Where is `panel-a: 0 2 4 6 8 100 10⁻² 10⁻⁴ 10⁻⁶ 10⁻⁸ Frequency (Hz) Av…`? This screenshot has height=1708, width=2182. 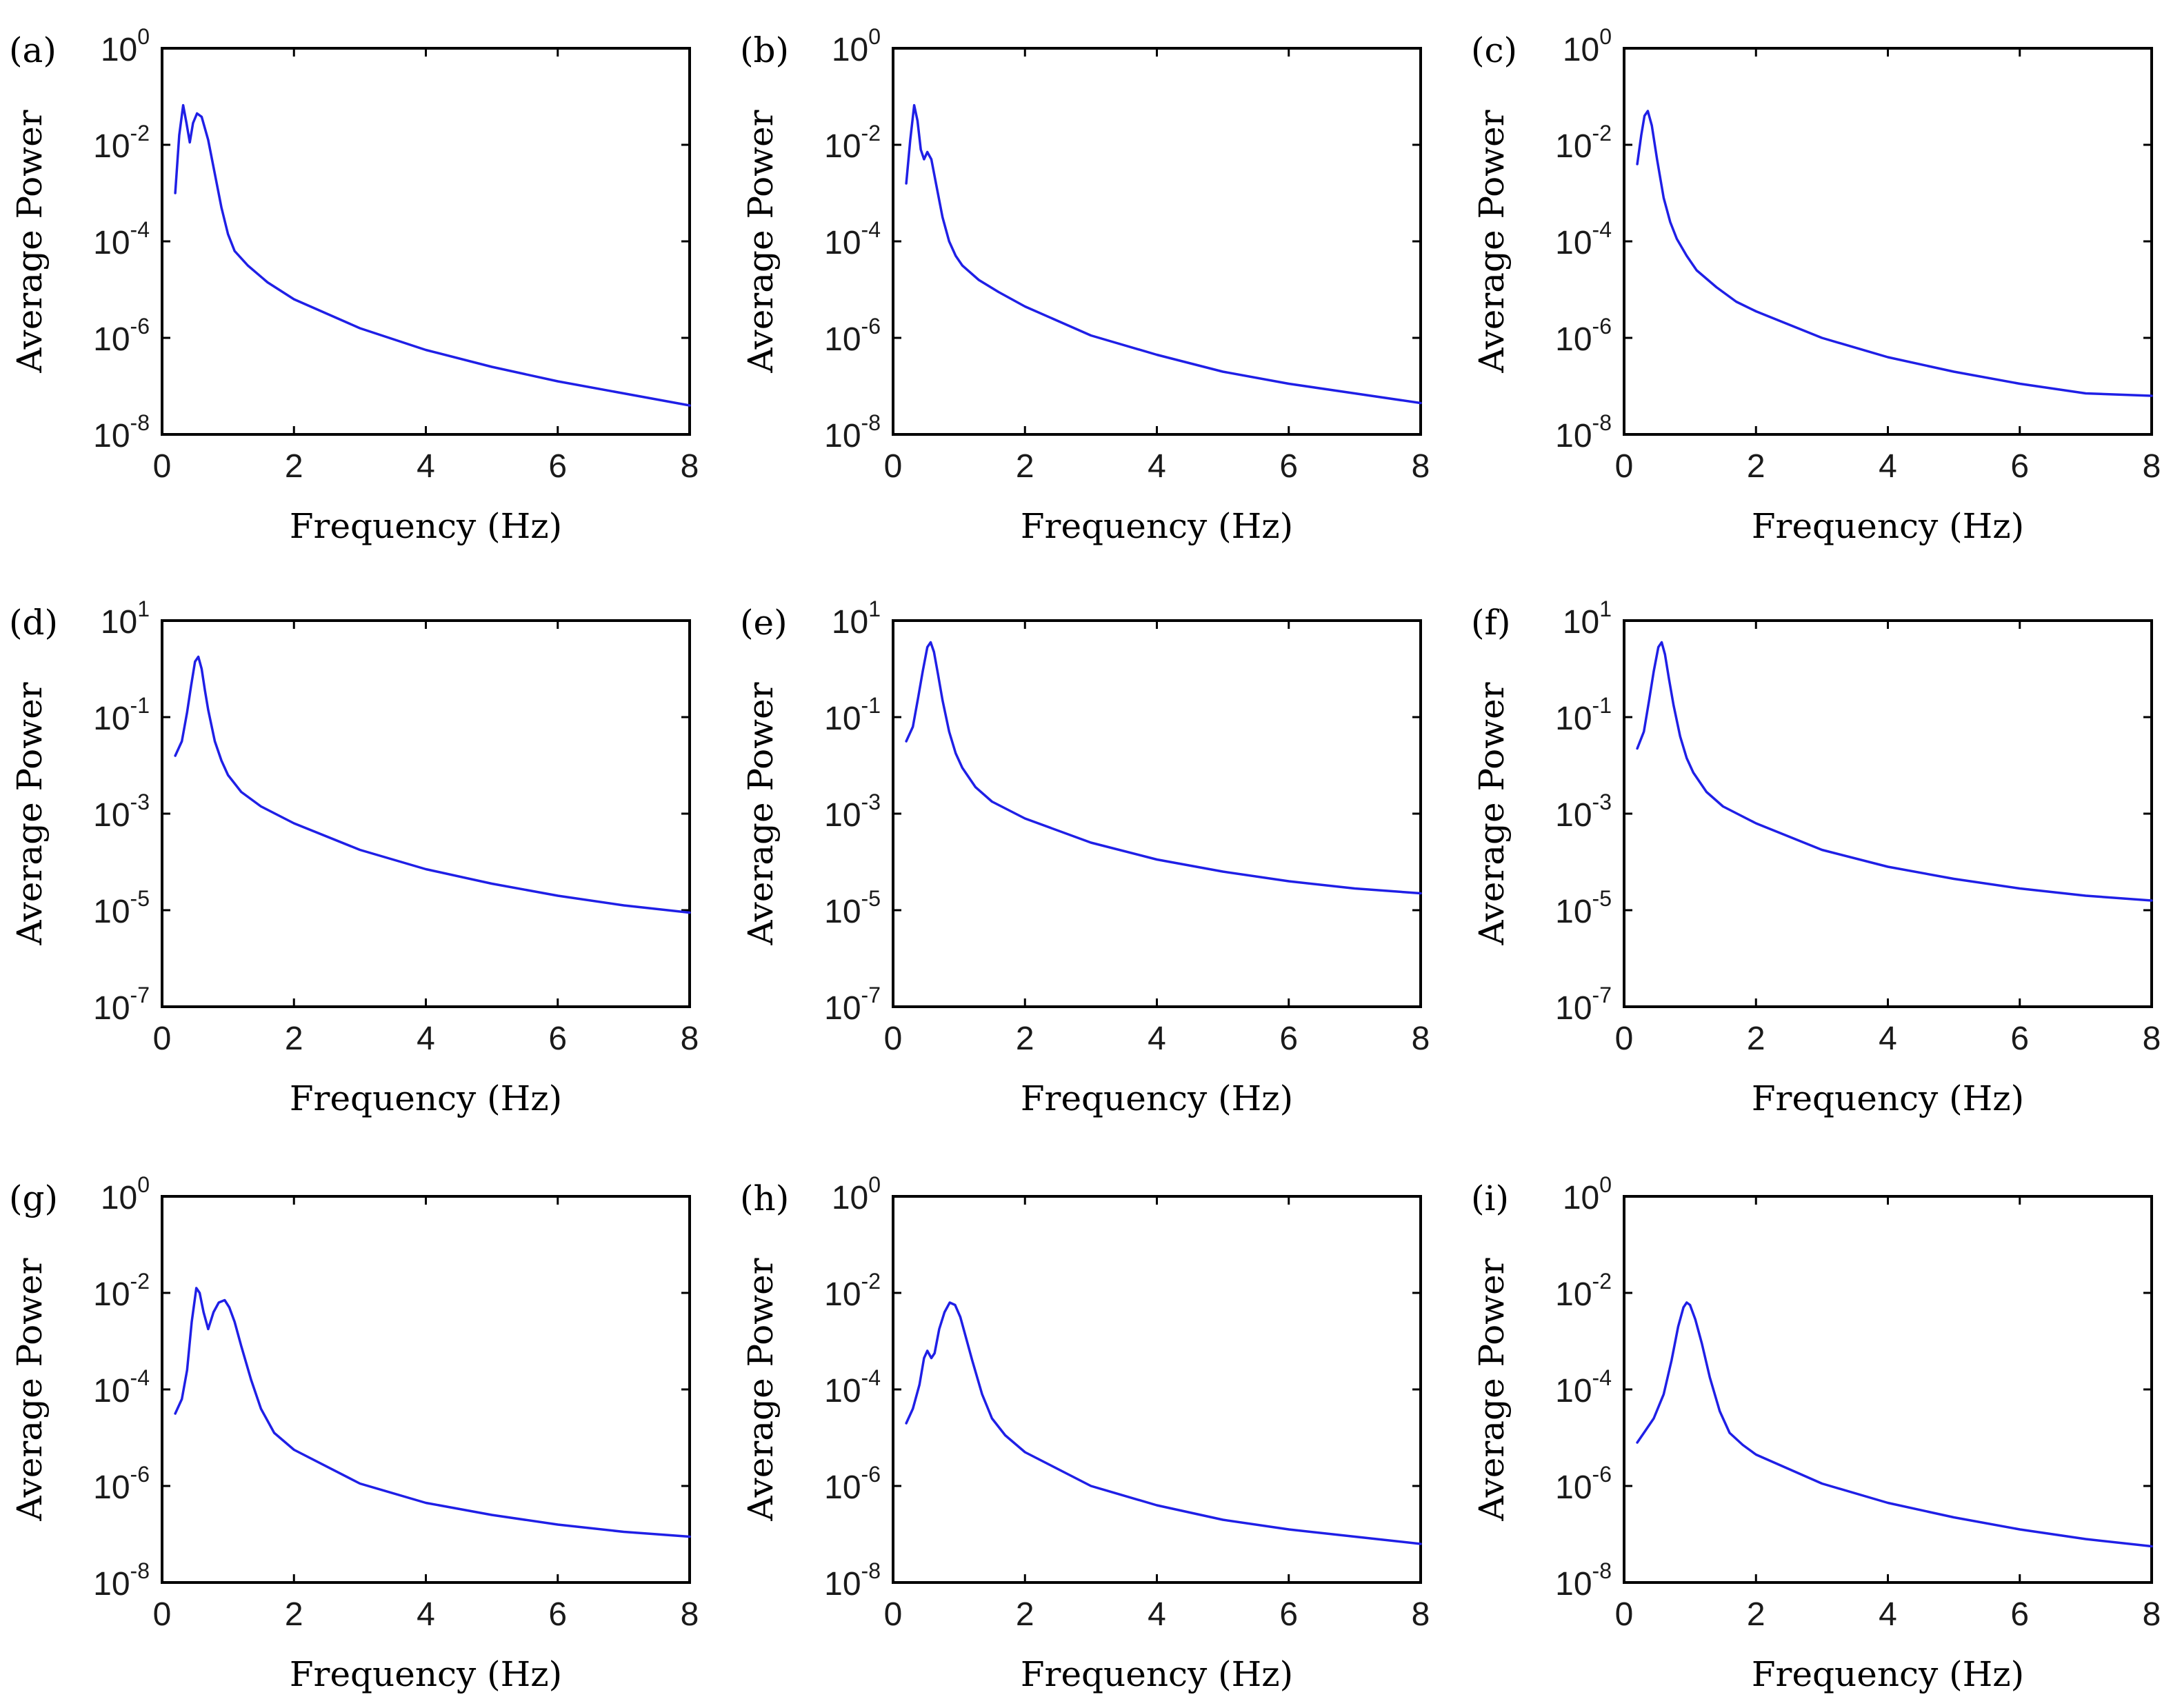 panel-a: 0 2 4 6 8 100 10⁻² 10⁻⁴ 10⁻⁶ 10⁻⁸ Frequency (Hz) Av… is located at coordinates (354, 285).